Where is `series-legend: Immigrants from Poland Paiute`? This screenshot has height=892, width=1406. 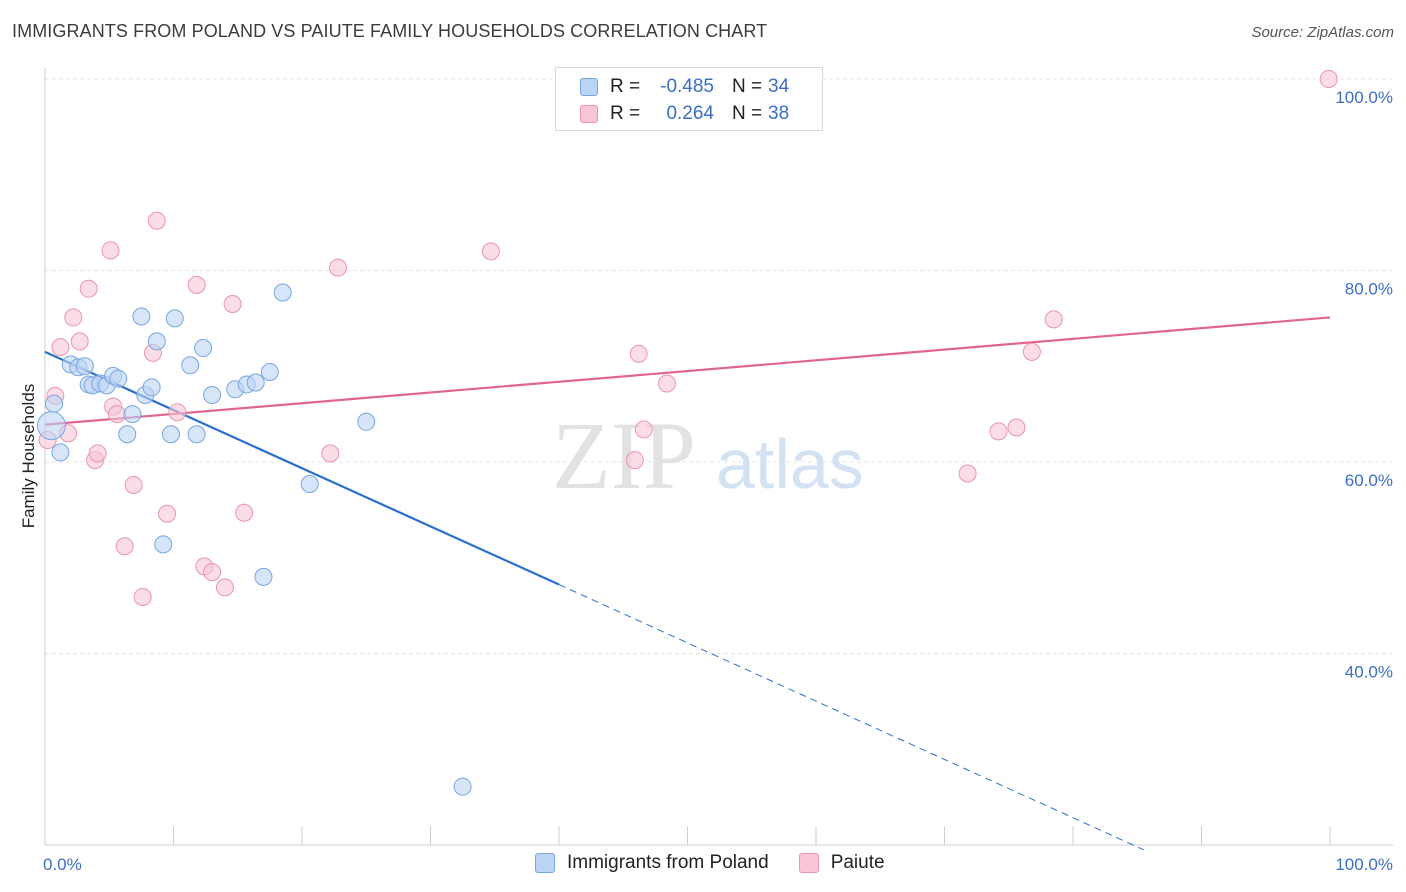 series-legend: Immigrants from Poland Paiute is located at coordinates (725, 863).